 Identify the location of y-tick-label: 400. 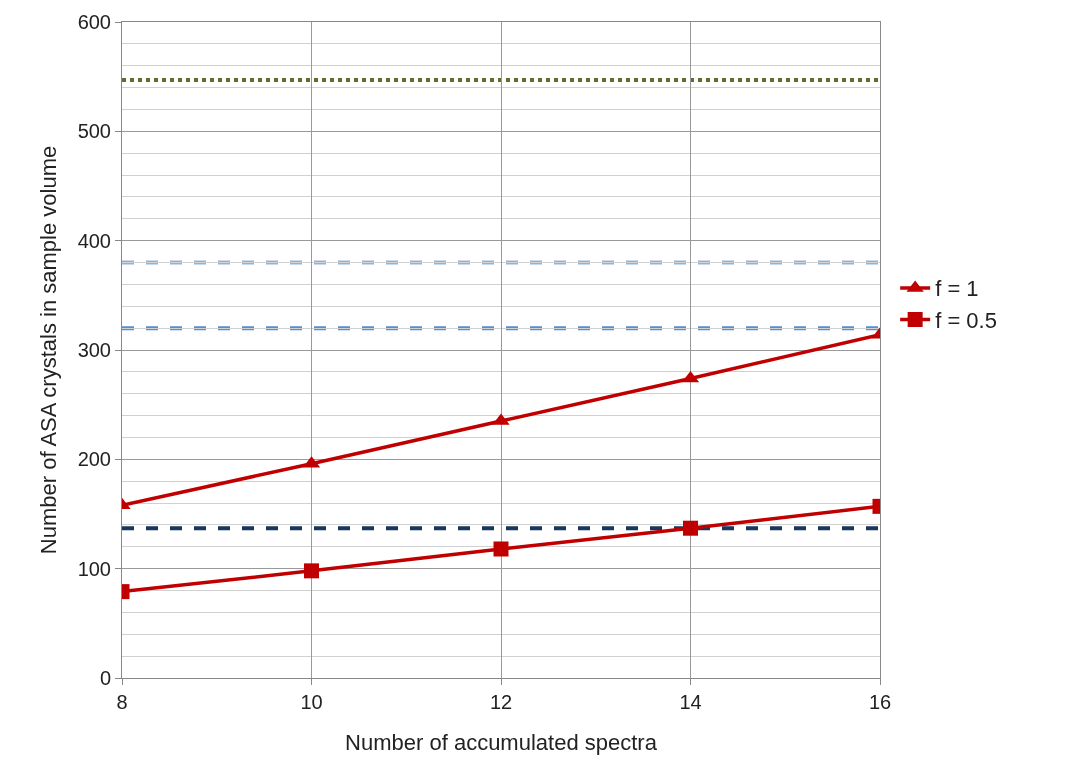
(94, 240).